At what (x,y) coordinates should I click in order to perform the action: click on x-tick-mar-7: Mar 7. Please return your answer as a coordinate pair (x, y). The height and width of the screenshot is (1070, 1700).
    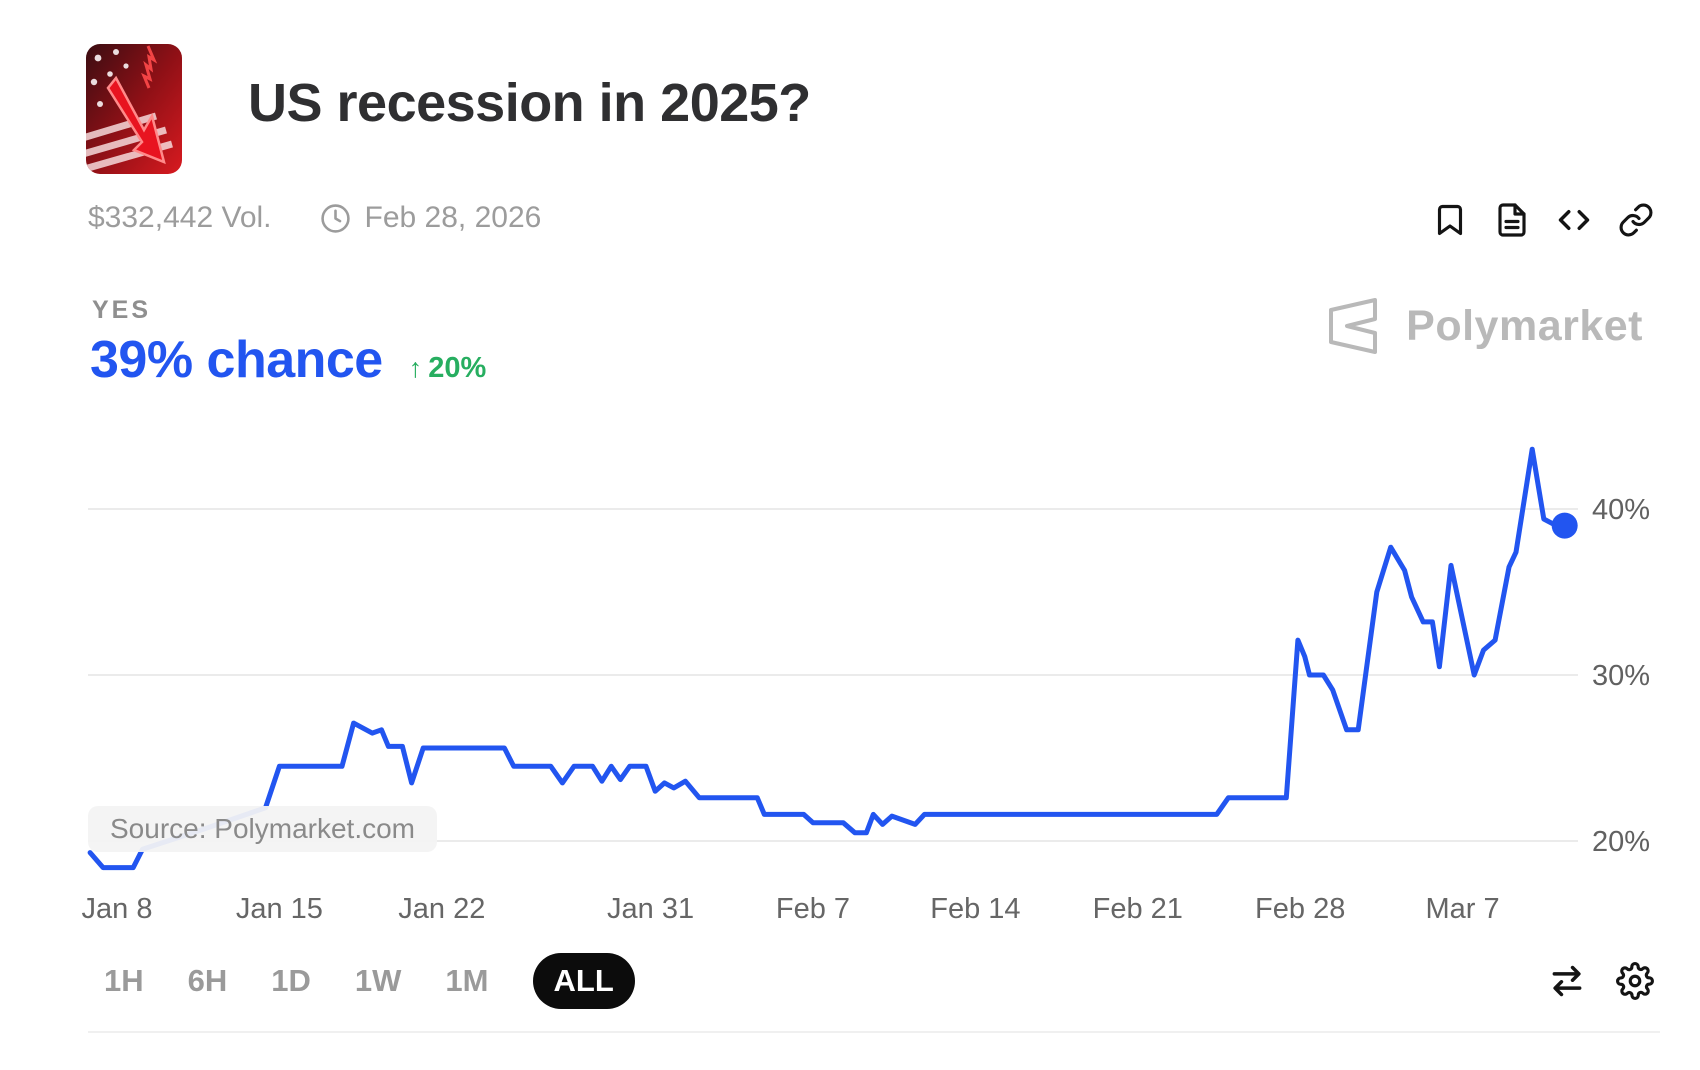
    Looking at the image, I should click on (1463, 909).